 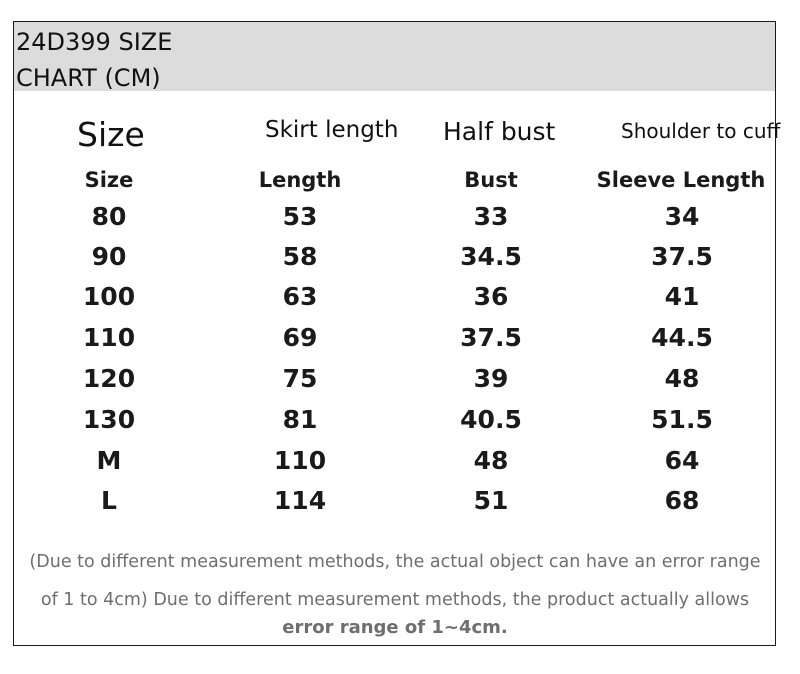 I want to click on table-cell: 34.5, so click(x=491, y=256).